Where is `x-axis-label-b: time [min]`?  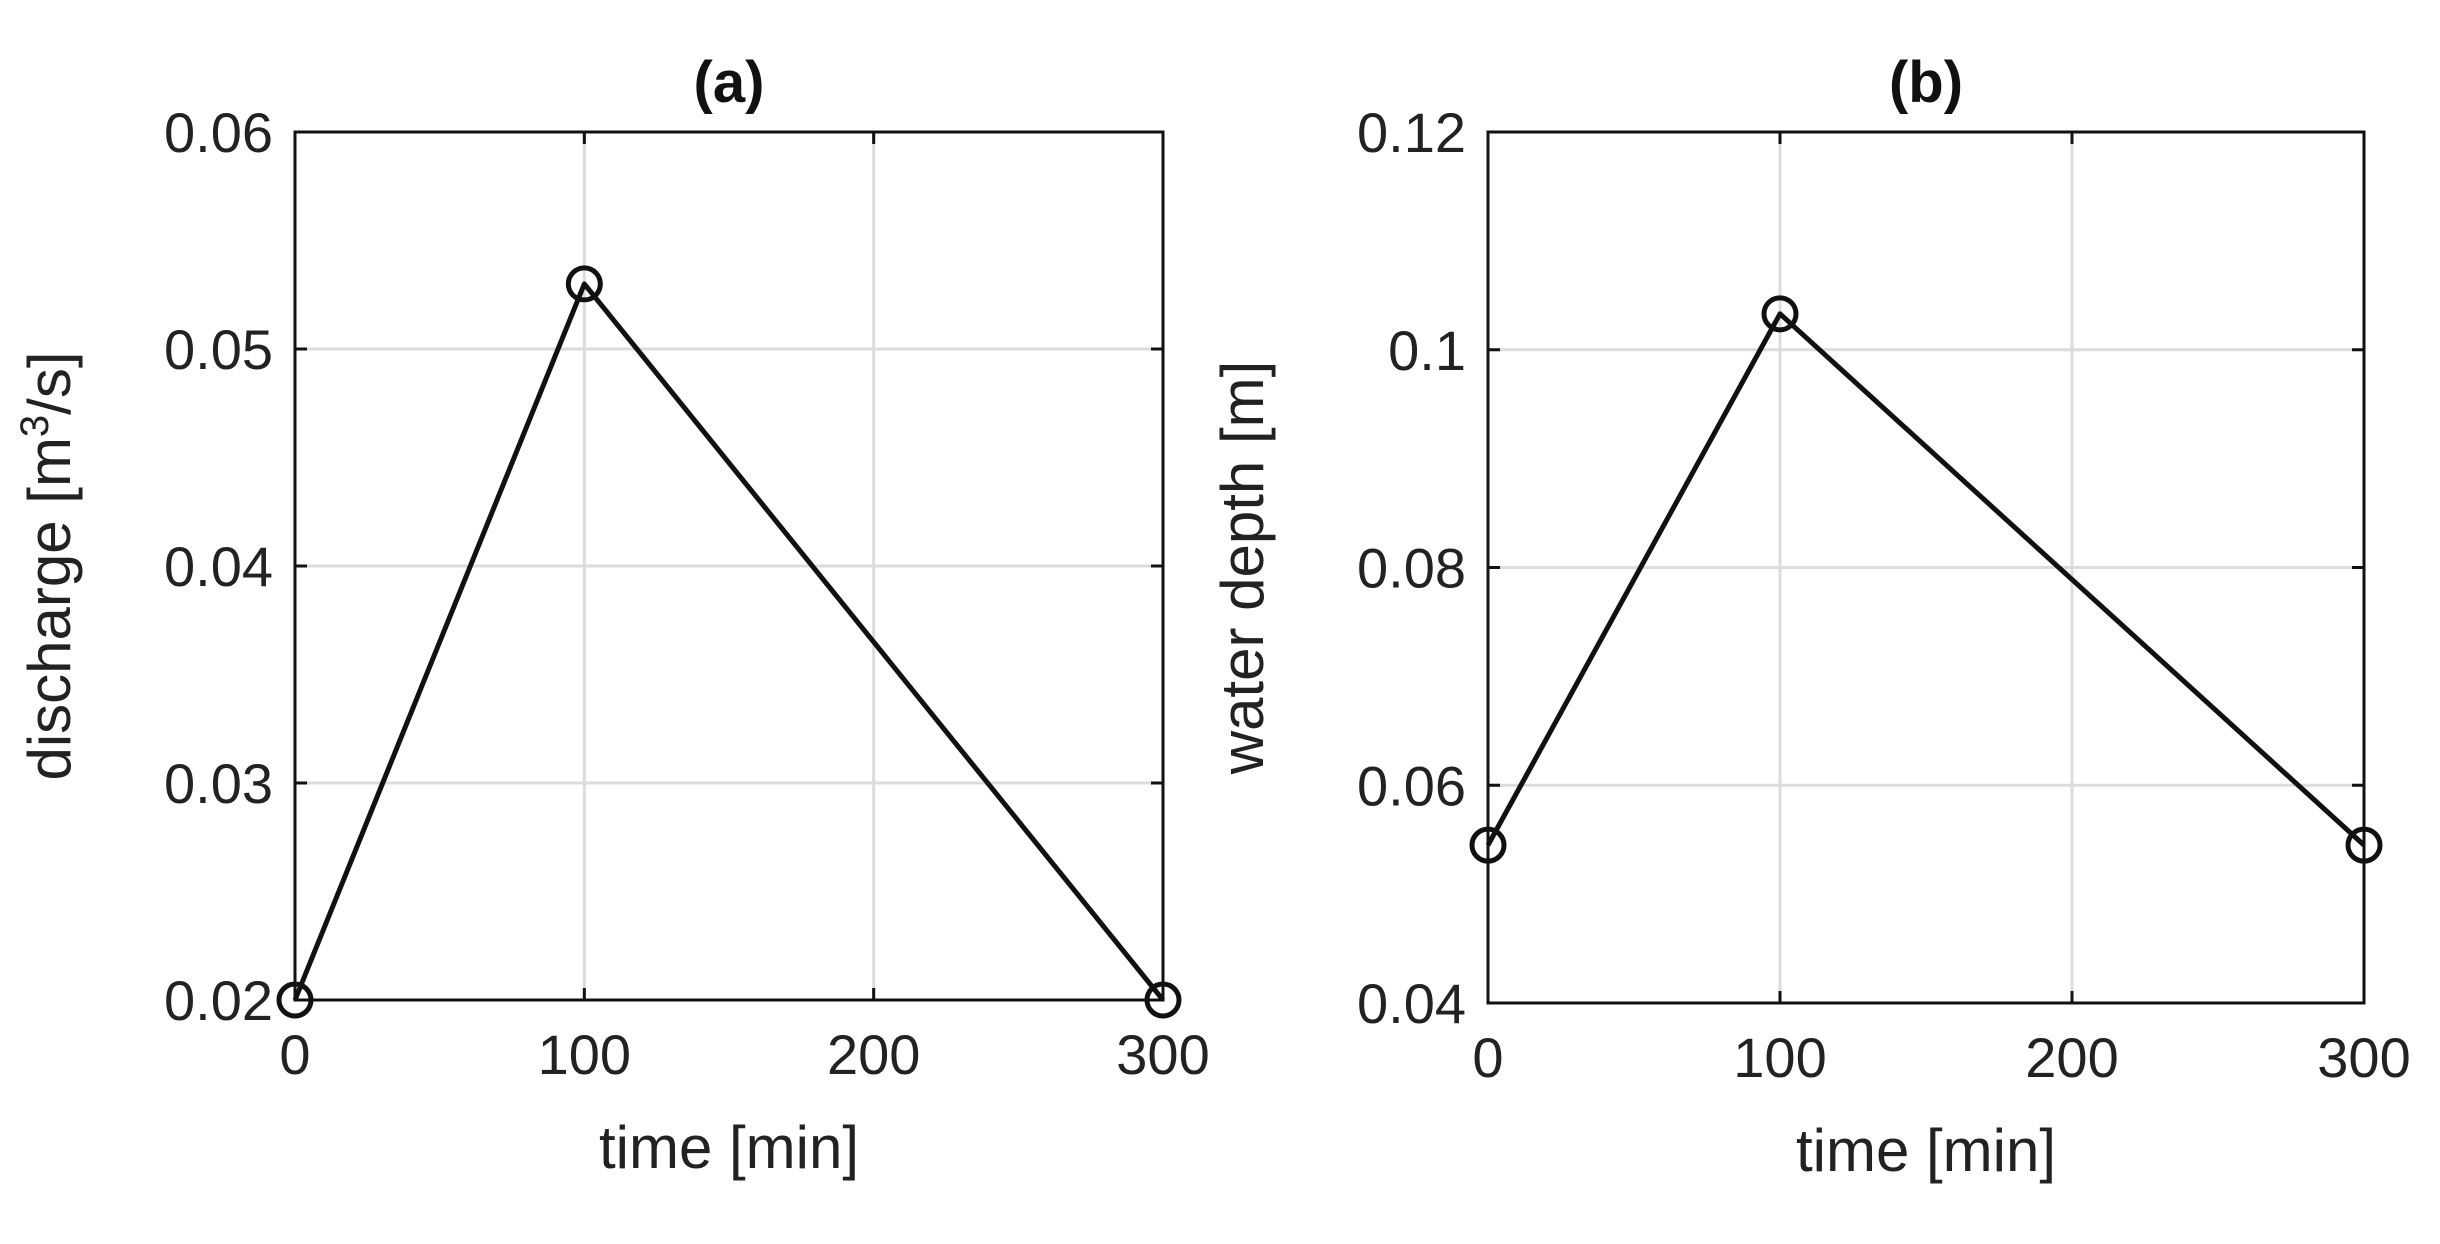 x-axis-label-b: time [min] is located at coordinates (1926, 1150).